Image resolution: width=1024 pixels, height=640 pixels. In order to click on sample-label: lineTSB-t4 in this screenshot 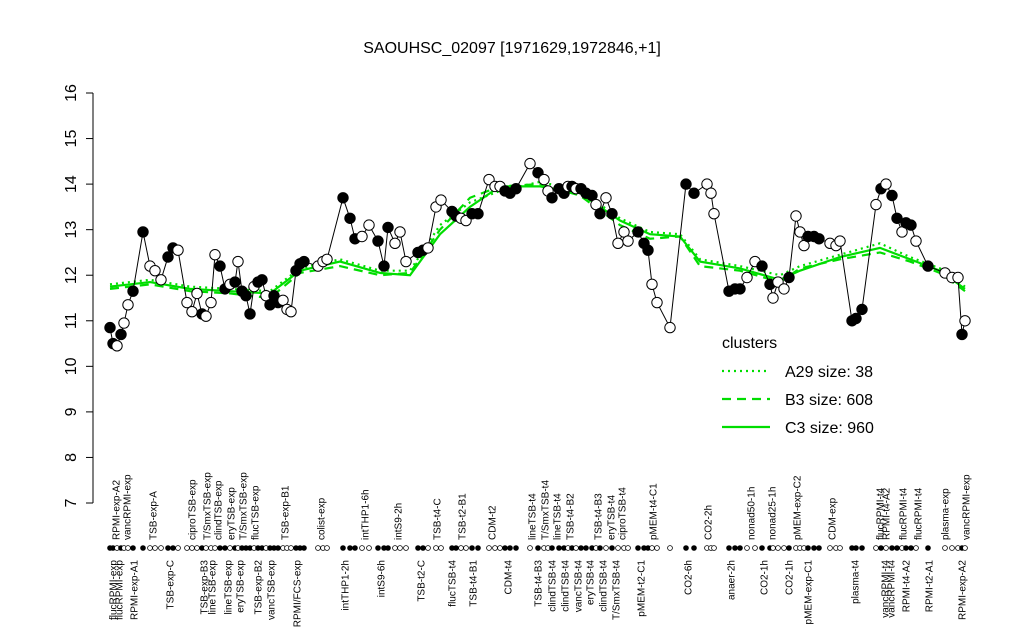, I will do `click(558, 516)`.